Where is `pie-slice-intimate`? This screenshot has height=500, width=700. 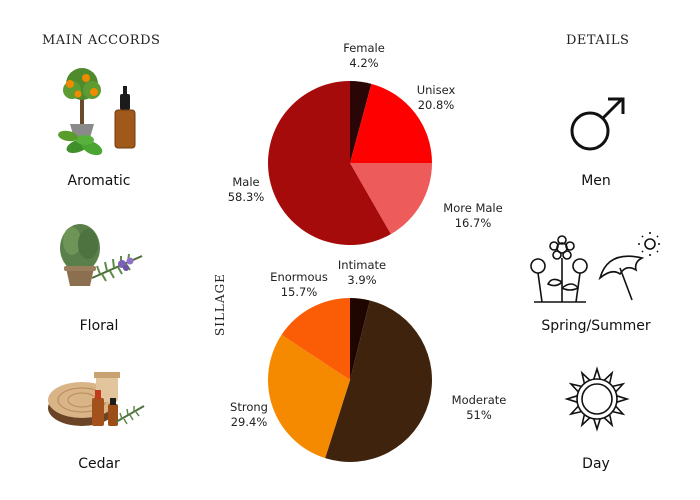
pie-slice-intimate is located at coordinates (360, 339).